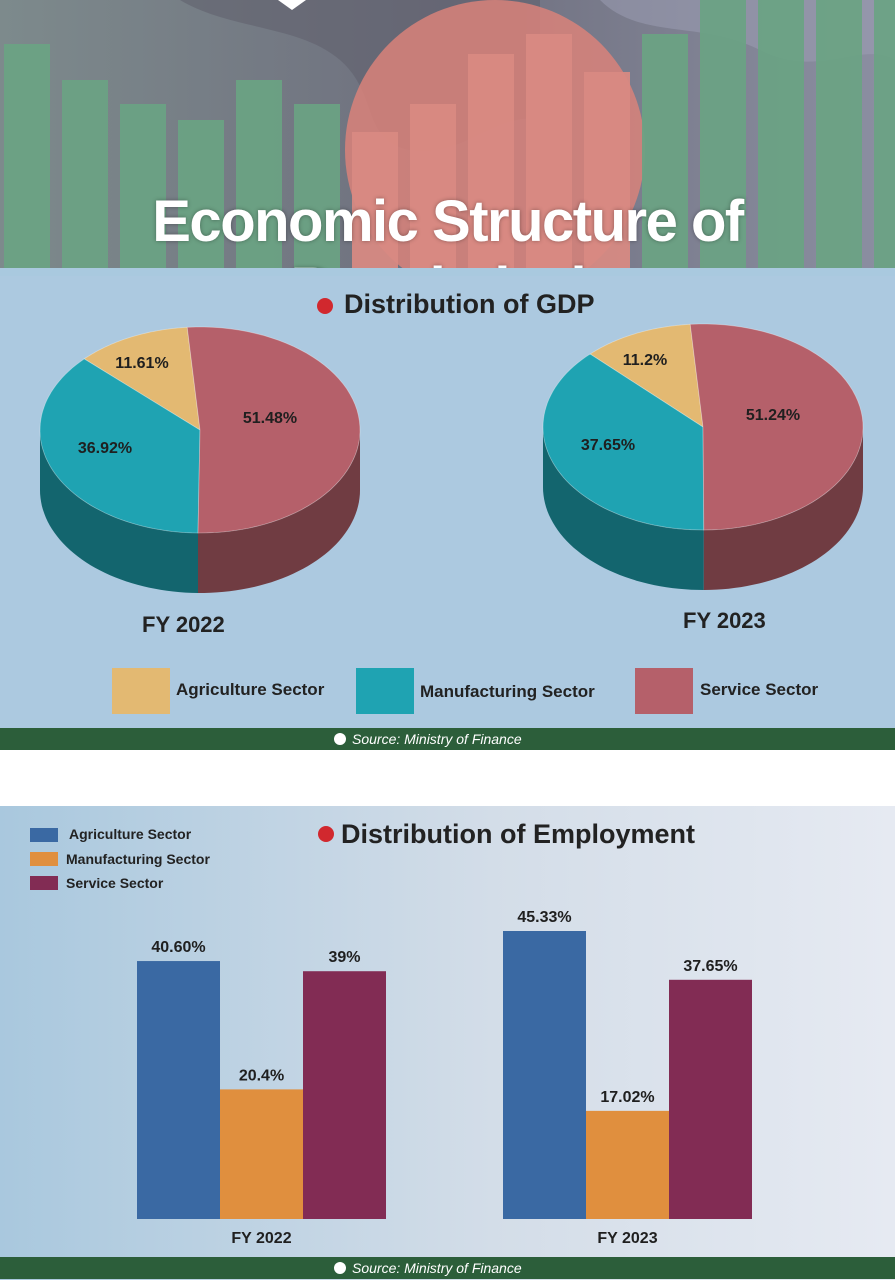 The width and height of the screenshot is (895, 1280). I want to click on gdp-legend-label-agriculture: Agriculture Sector, so click(250, 689).